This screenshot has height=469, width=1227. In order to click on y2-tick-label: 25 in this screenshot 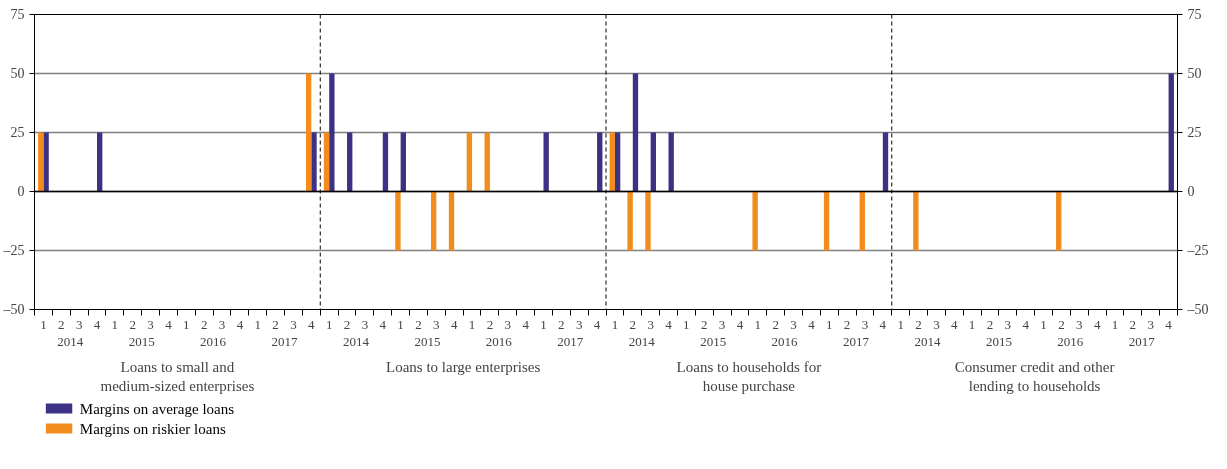, I will do `click(1194, 132)`.